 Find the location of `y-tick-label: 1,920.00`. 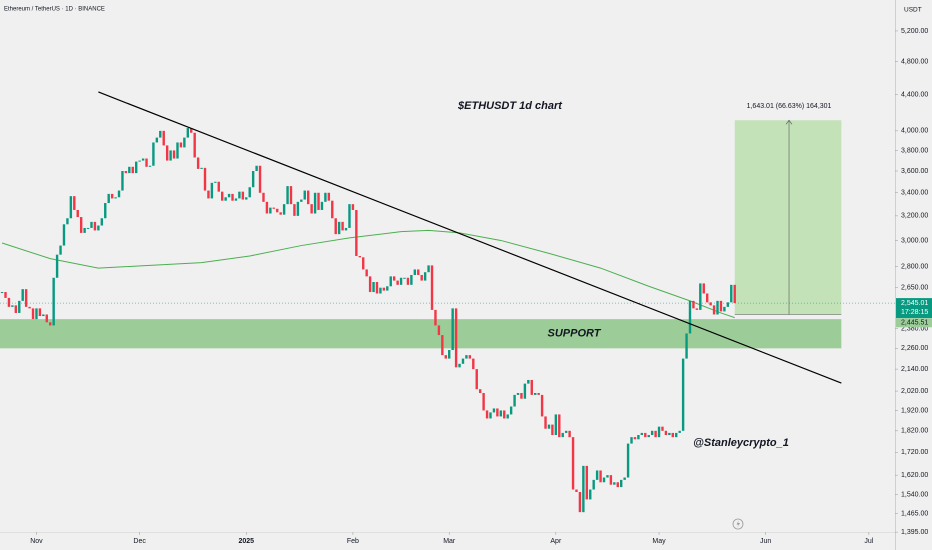

y-tick-label: 1,920.00 is located at coordinates (914, 410).